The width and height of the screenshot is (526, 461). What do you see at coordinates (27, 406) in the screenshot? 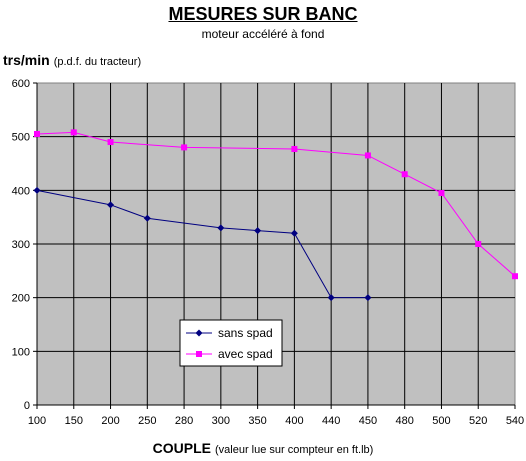
I see `y-tick-label: 0` at bounding box center [27, 406].